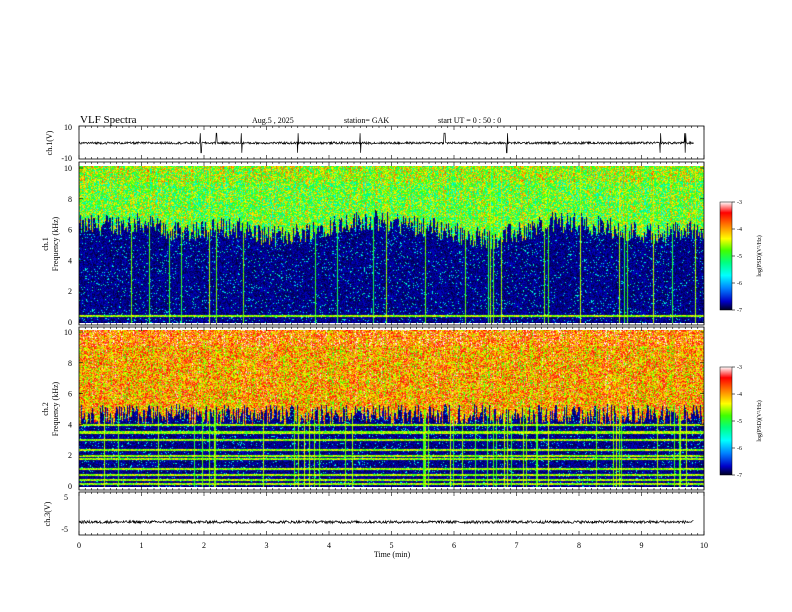 Image resolution: width=792 pixels, height=612 pixels. I want to click on station-label: station= GAK, so click(366, 120).